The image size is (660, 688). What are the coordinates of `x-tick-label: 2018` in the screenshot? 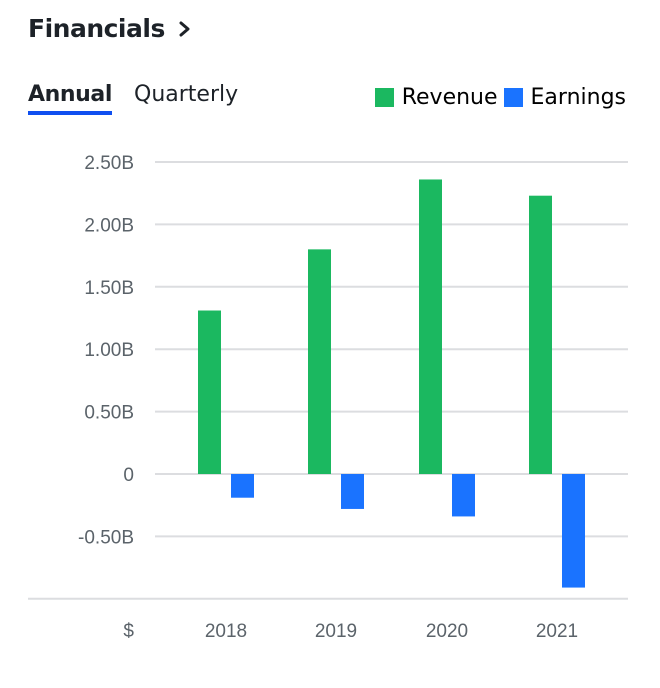 It's located at (226, 631).